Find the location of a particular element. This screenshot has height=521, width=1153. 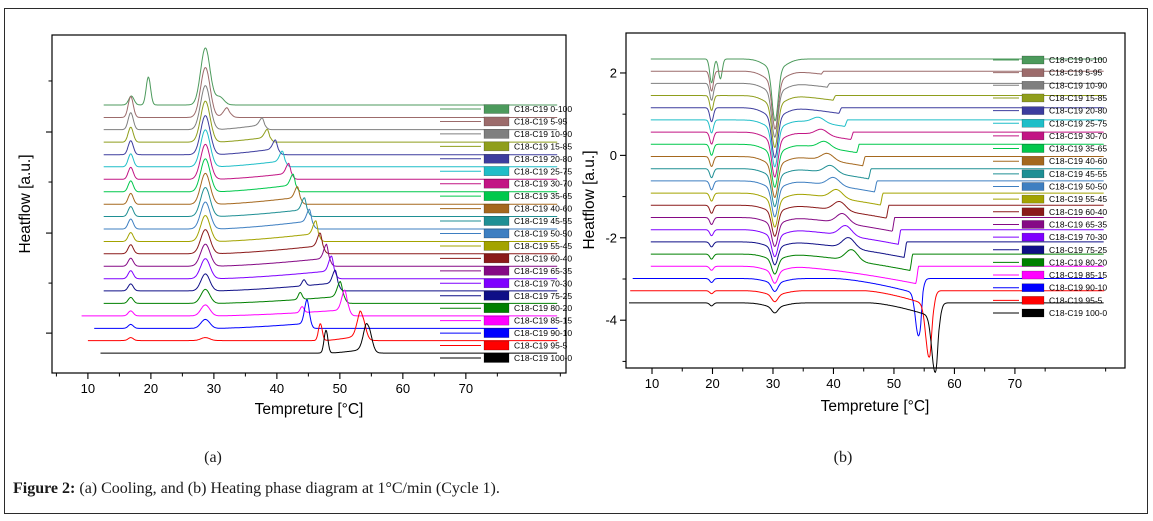

panel-b-label: (b) is located at coordinates (843, 457).